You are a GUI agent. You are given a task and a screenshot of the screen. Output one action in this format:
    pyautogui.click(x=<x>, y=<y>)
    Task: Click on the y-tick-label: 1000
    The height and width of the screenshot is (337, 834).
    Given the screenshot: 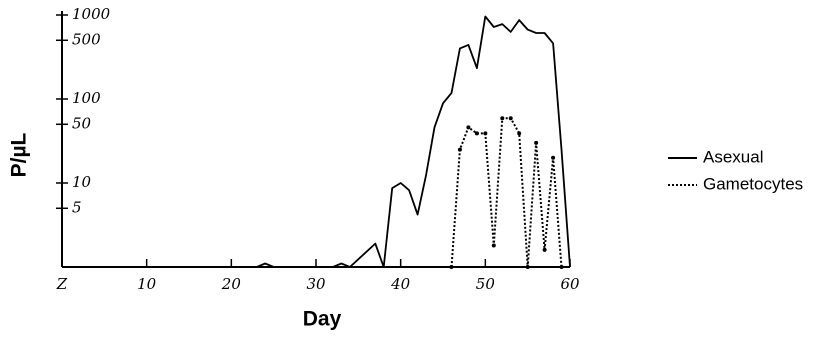 What is the action you would take?
    pyautogui.click(x=91, y=14)
    